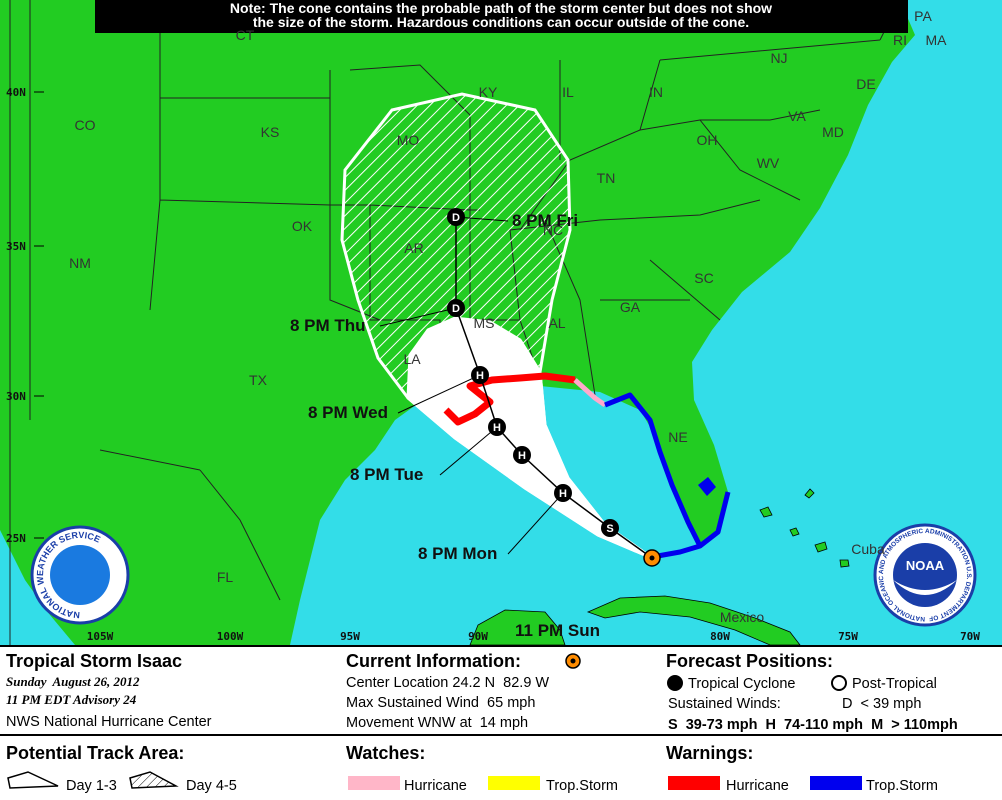  I want to click on place-label: KY, so click(488, 92).